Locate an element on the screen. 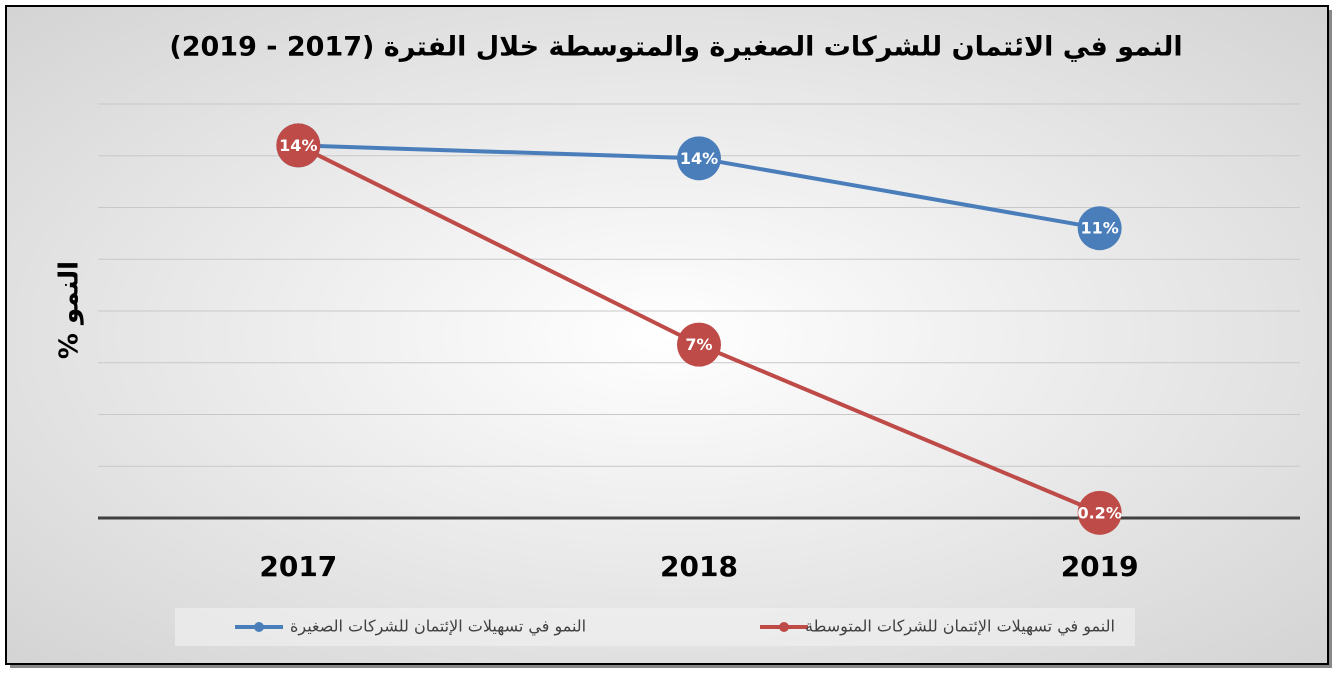  x-tick-label: 2017 is located at coordinates (298, 566).